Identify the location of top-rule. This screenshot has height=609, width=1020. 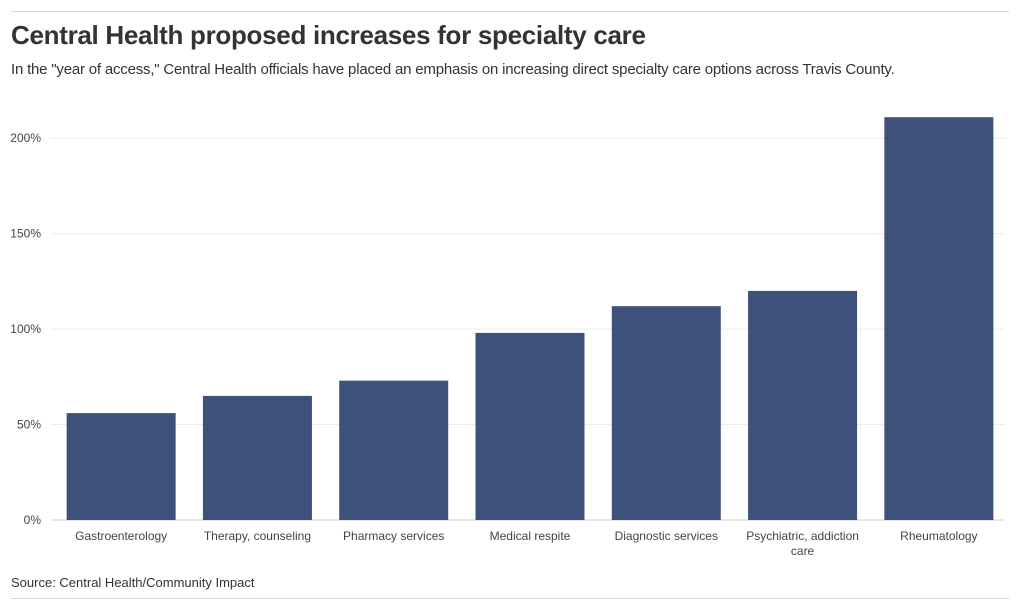
(510, 11).